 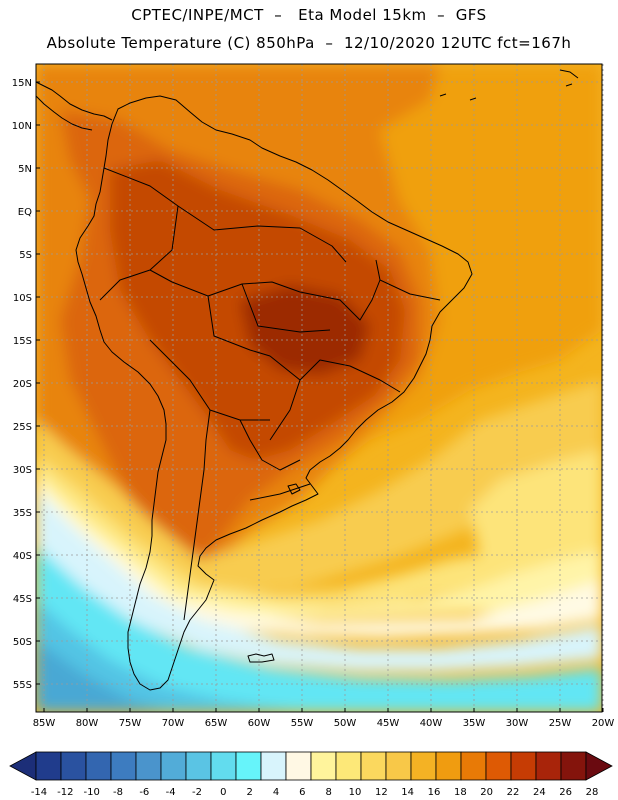 What do you see at coordinates (65, 792) in the screenshot?
I see `colorbar-label: -12` at bounding box center [65, 792].